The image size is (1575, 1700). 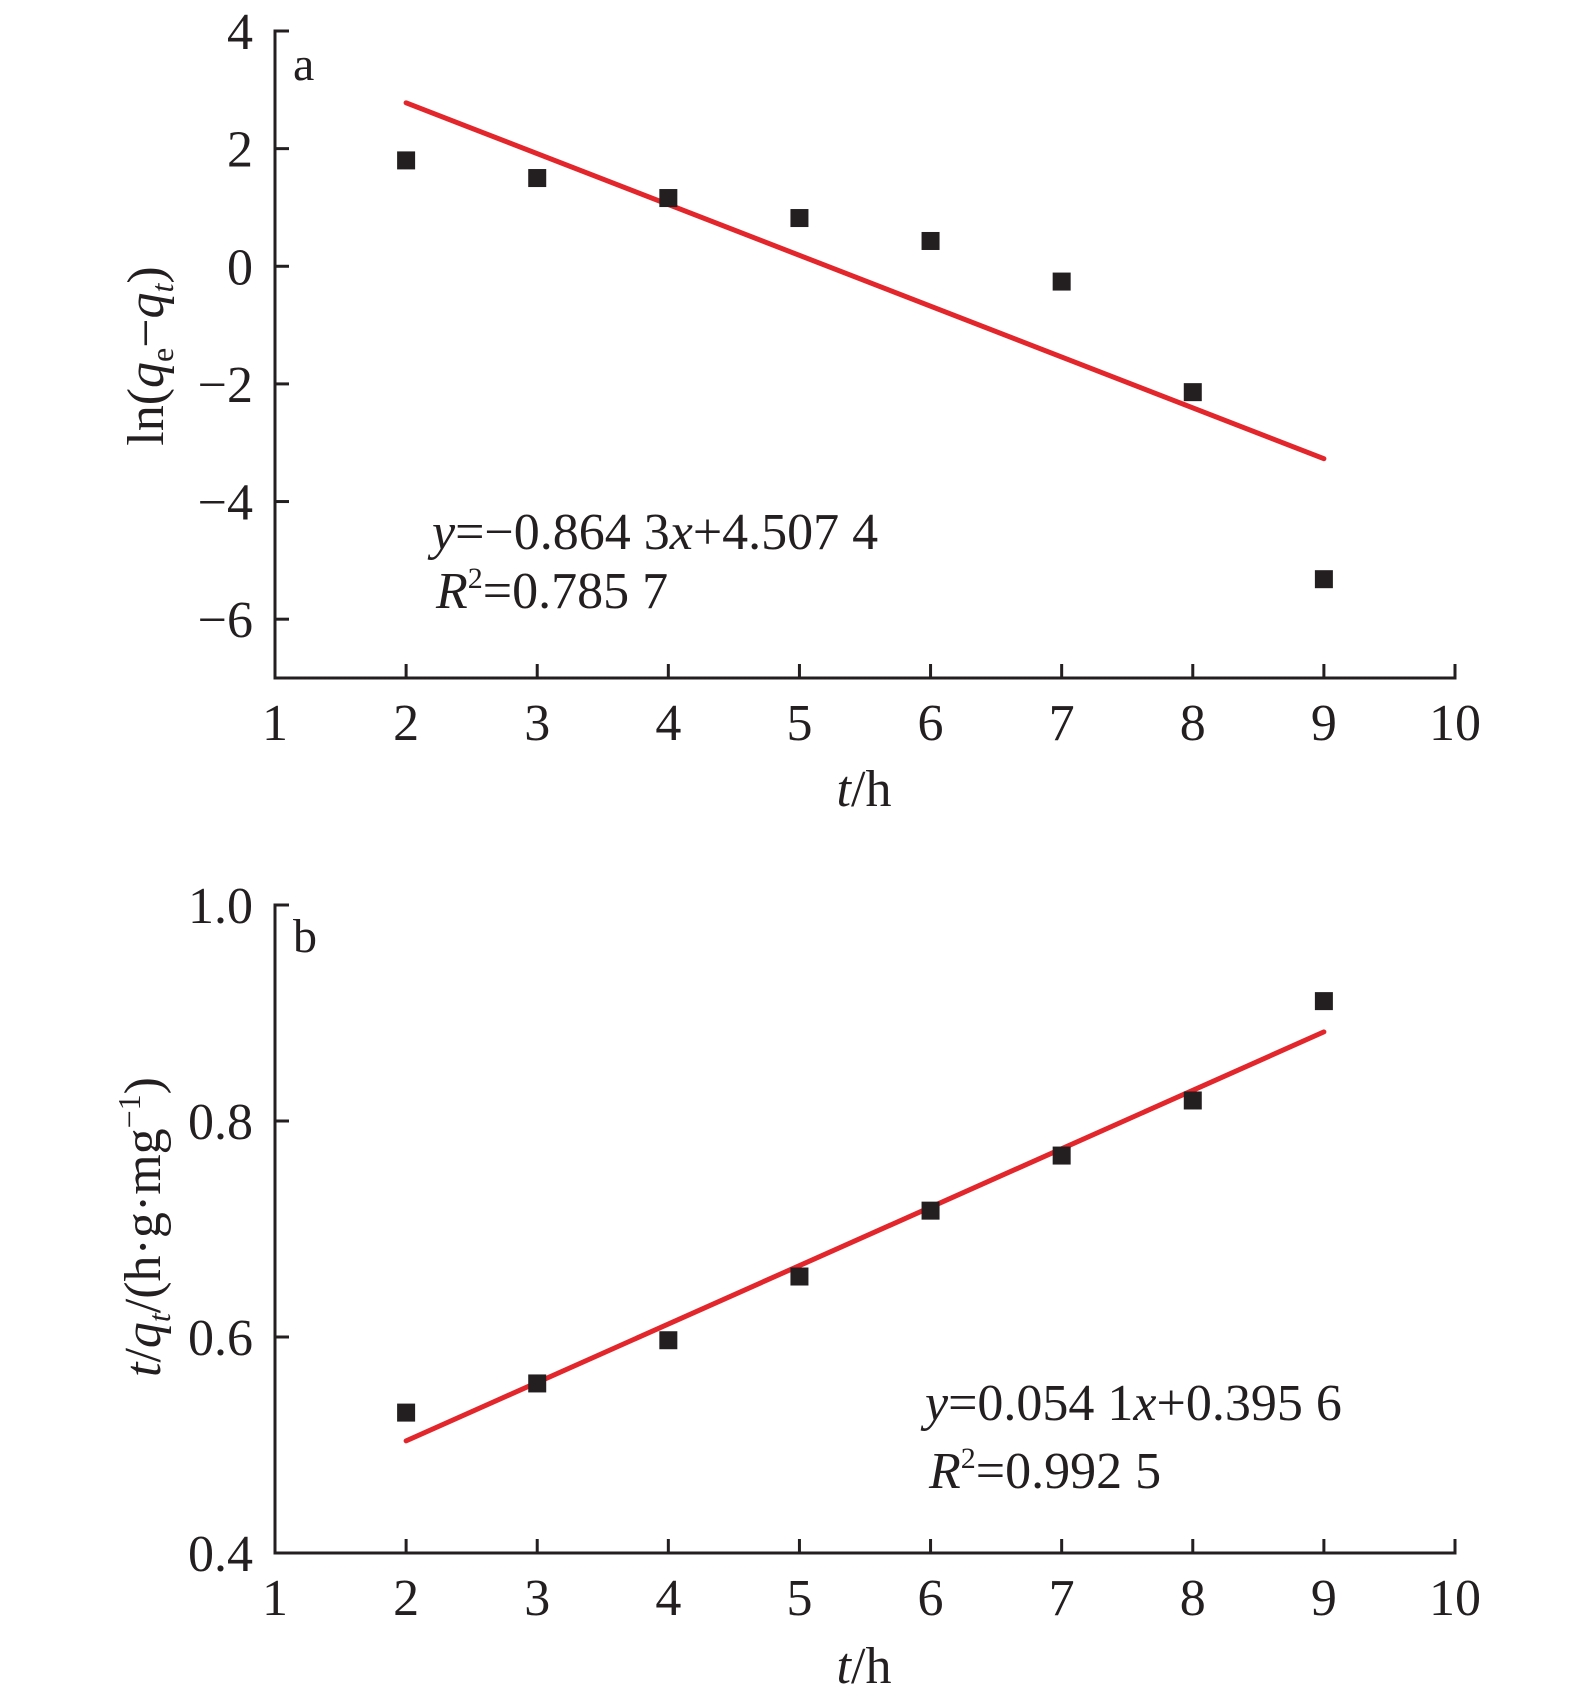 I want to click on eq-a-tail: +4.507 4, so click(x=785, y=532).